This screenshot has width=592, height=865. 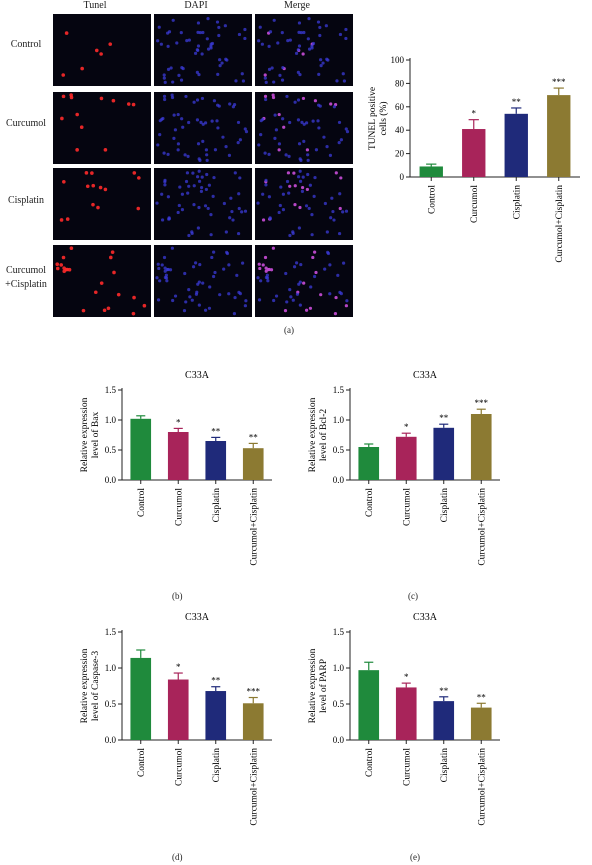 I want to click on column-header-merge: Merge, so click(x=297, y=5).